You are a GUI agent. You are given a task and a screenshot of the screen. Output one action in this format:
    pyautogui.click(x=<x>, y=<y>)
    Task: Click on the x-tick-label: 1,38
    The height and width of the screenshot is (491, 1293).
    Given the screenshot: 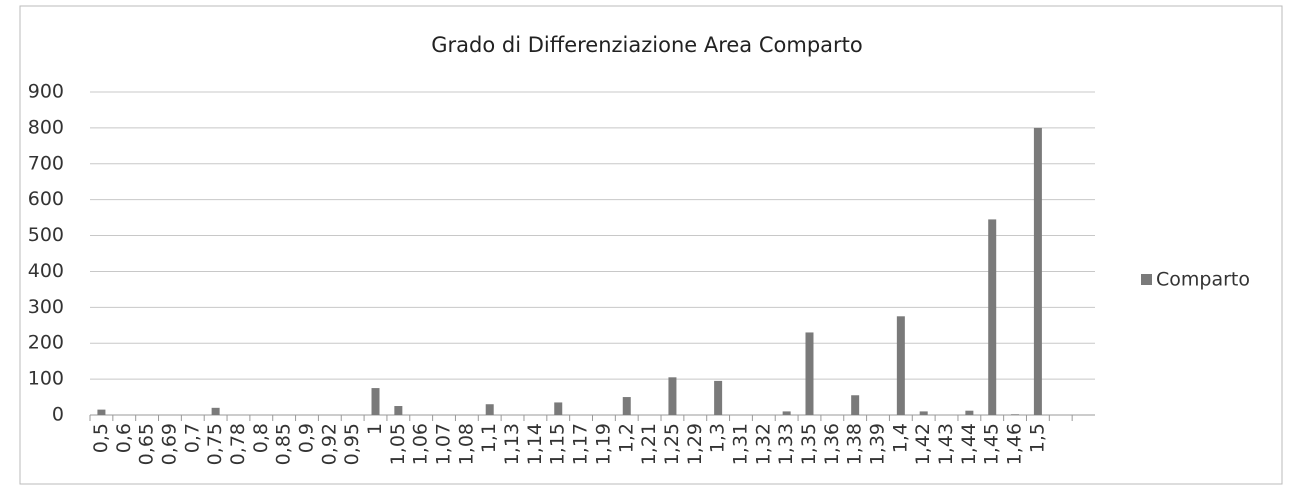 What is the action you would take?
    pyautogui.click(x=855, y=444)
    